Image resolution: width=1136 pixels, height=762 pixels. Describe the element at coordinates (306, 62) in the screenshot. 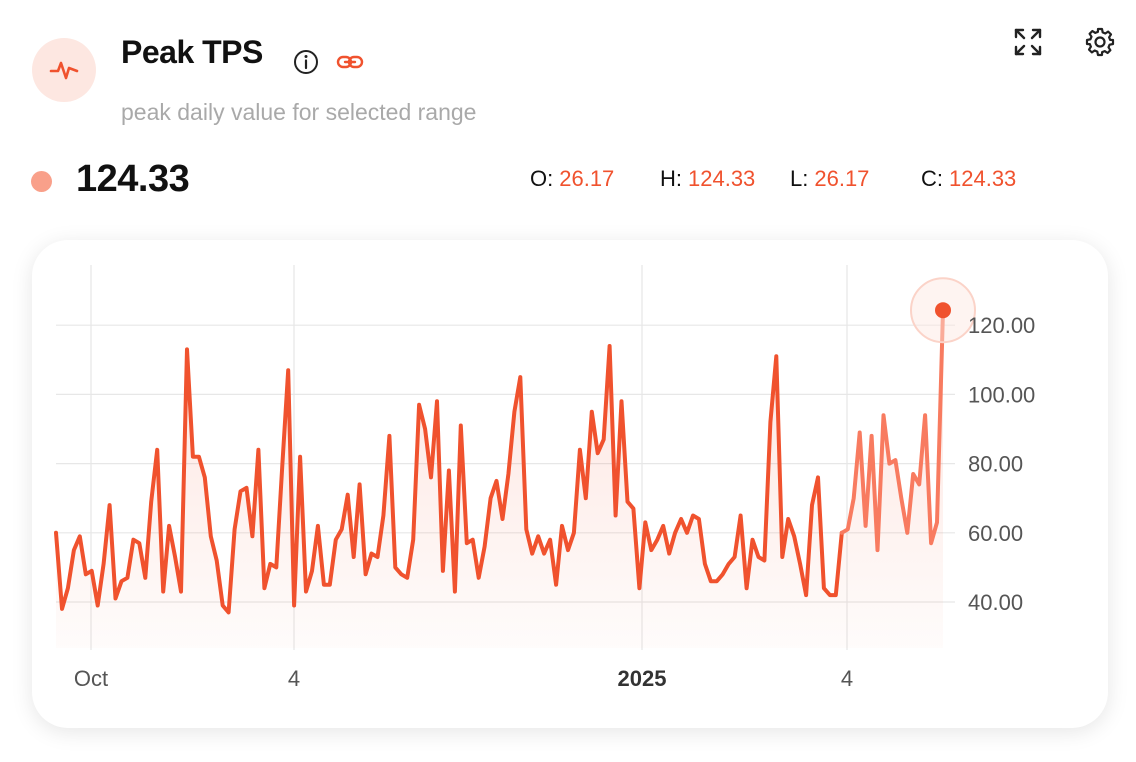

I see `info-icon` at that location.